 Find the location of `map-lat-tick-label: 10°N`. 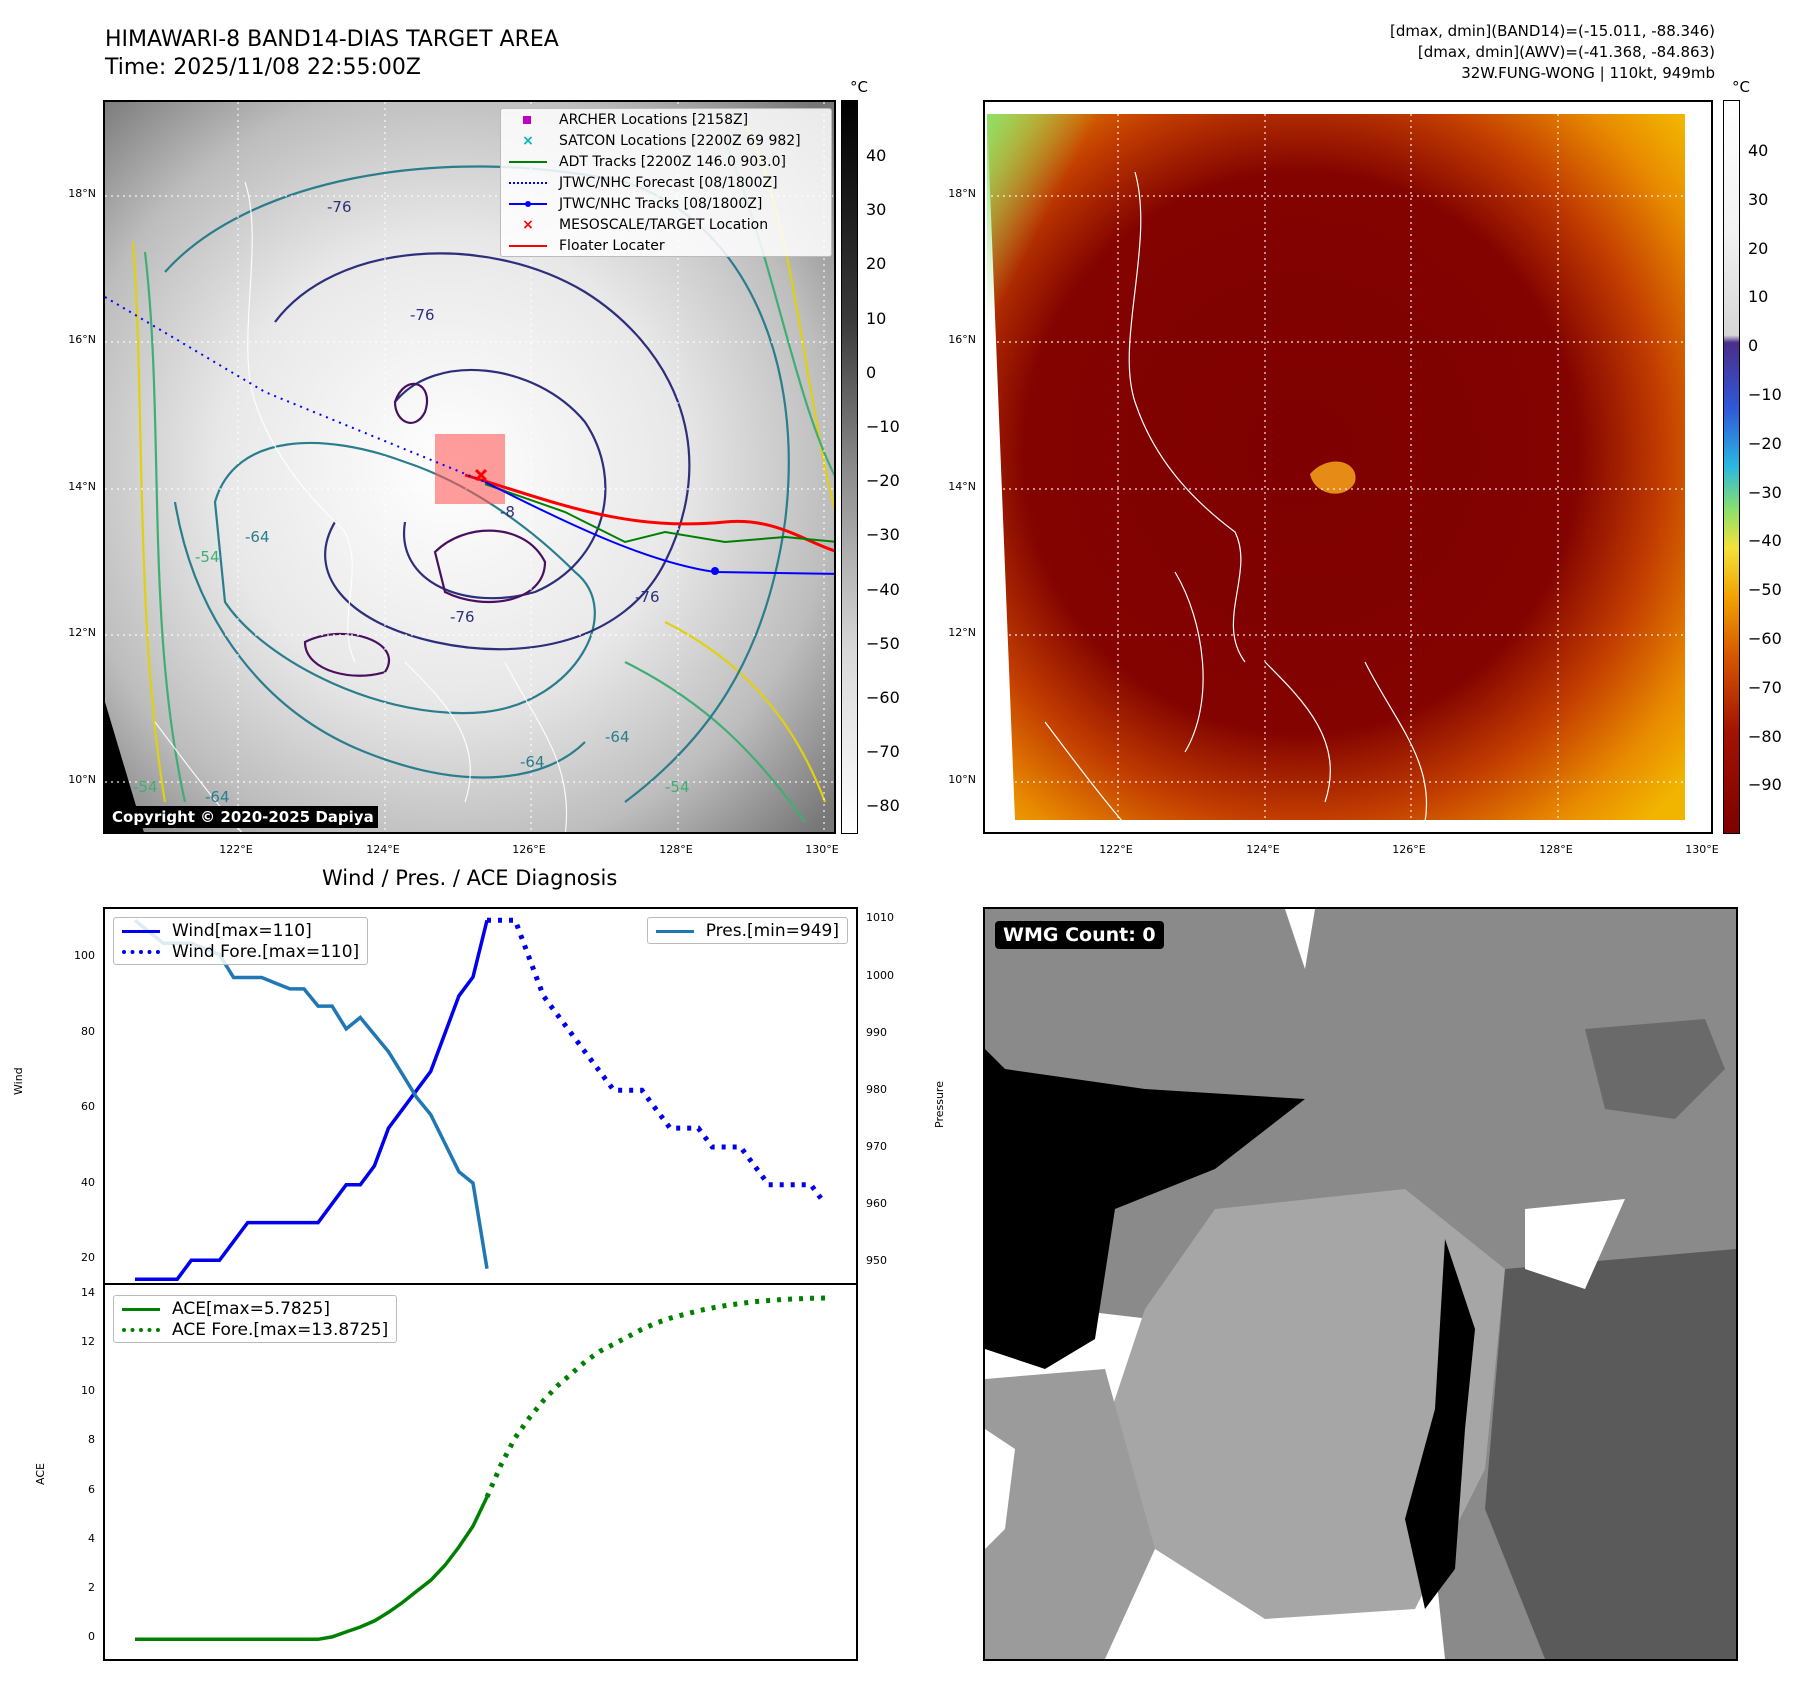

map-lat-tick-label: 10°N is located at coordinates (962, 779).